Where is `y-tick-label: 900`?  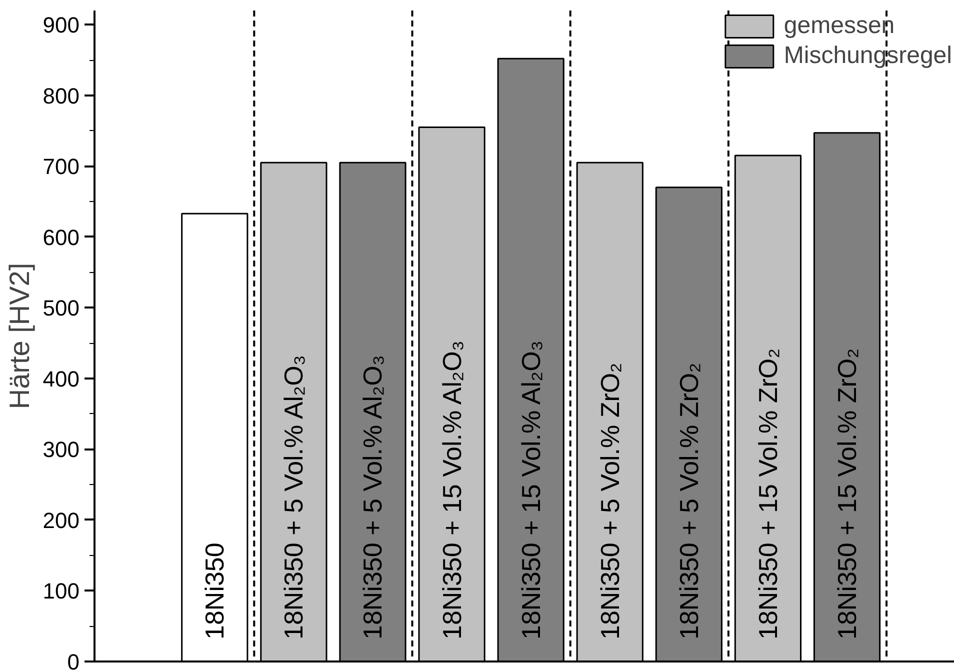
y-tick-label: 900 is located at coordinates (61, 25).